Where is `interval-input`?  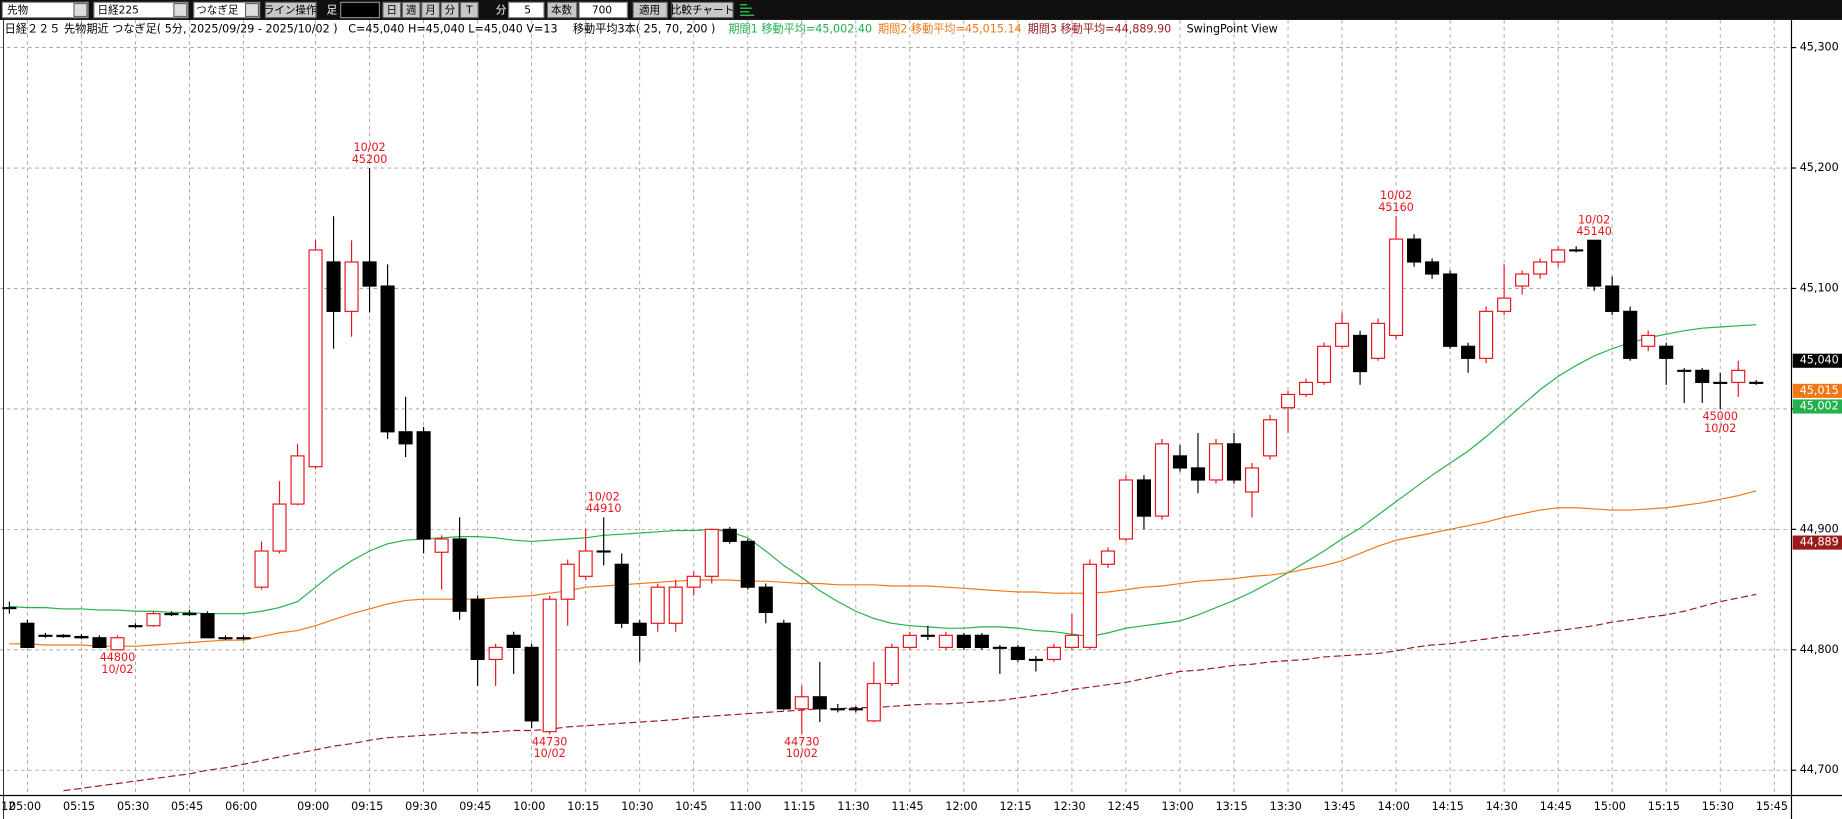
interval-input is located at coordinates (526, 10).